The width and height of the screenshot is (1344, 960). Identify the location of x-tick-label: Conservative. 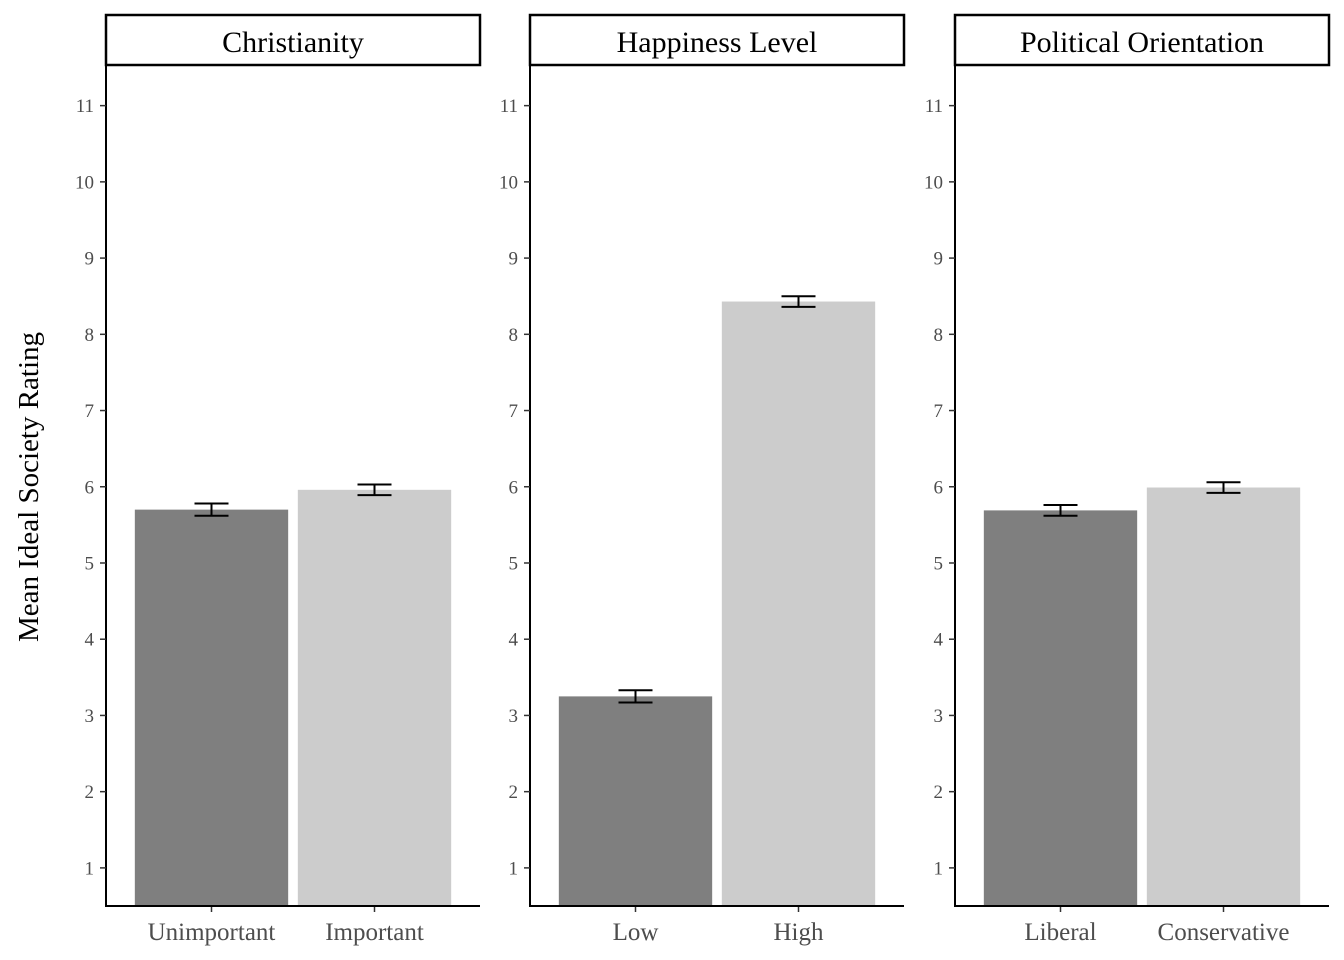
(1224, 932).